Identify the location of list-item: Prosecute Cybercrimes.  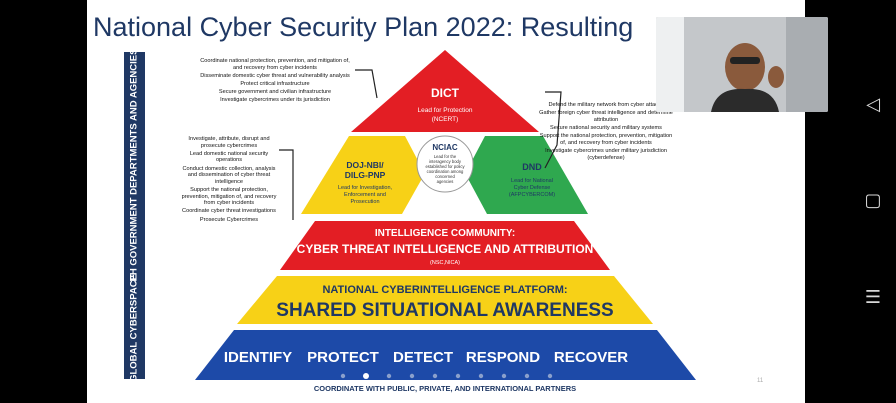
(229, 219).